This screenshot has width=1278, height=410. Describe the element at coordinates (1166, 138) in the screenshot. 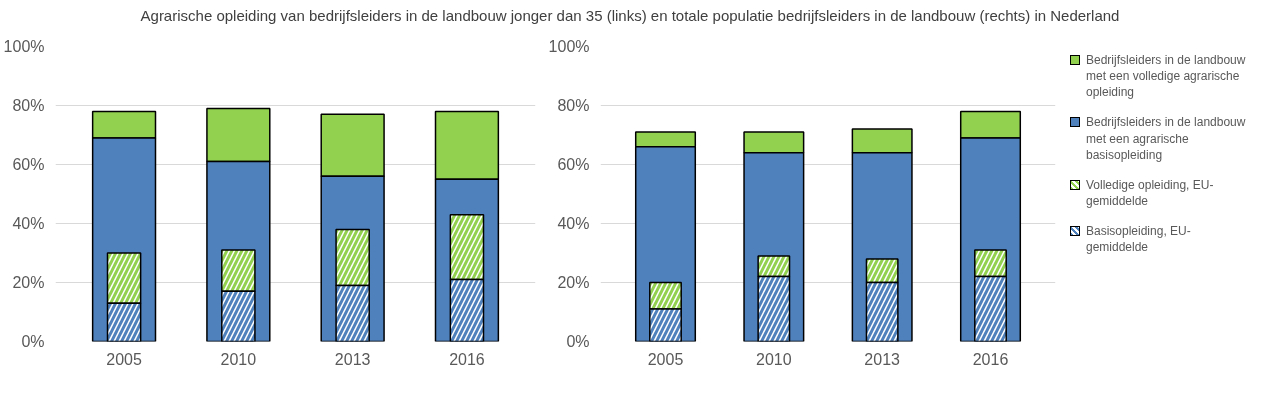

I see `legend-label: Bedrijfsleiders in de landbouw met een agrarische basisopleiding` at that location.